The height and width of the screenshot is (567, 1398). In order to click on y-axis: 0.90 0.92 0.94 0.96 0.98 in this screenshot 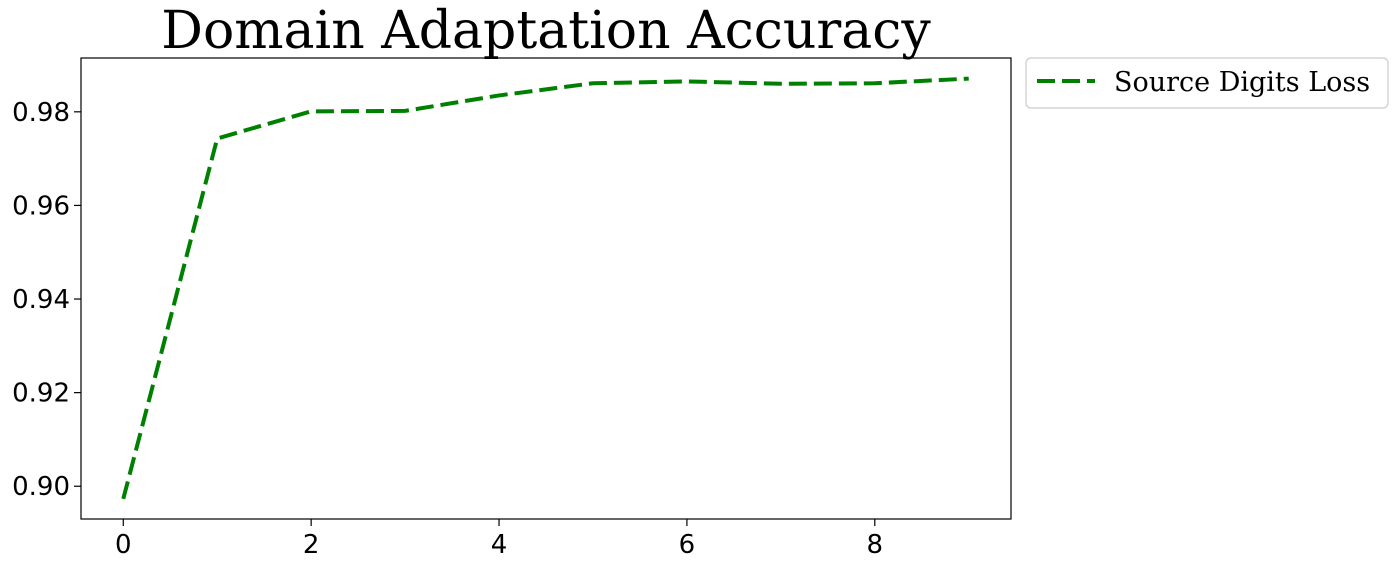, I will do `click(46, 300)`.